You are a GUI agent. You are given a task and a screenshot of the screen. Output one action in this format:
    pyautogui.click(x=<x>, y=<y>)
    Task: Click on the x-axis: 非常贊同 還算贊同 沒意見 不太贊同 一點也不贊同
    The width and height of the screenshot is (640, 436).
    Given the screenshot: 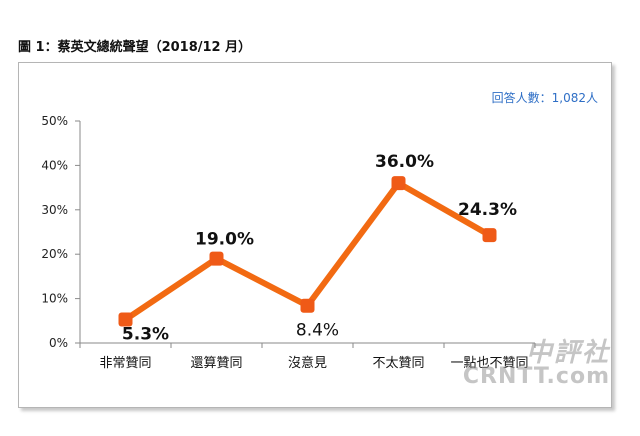 What is the action you would take?
    pyautogui.click(x=307, y=356)
    